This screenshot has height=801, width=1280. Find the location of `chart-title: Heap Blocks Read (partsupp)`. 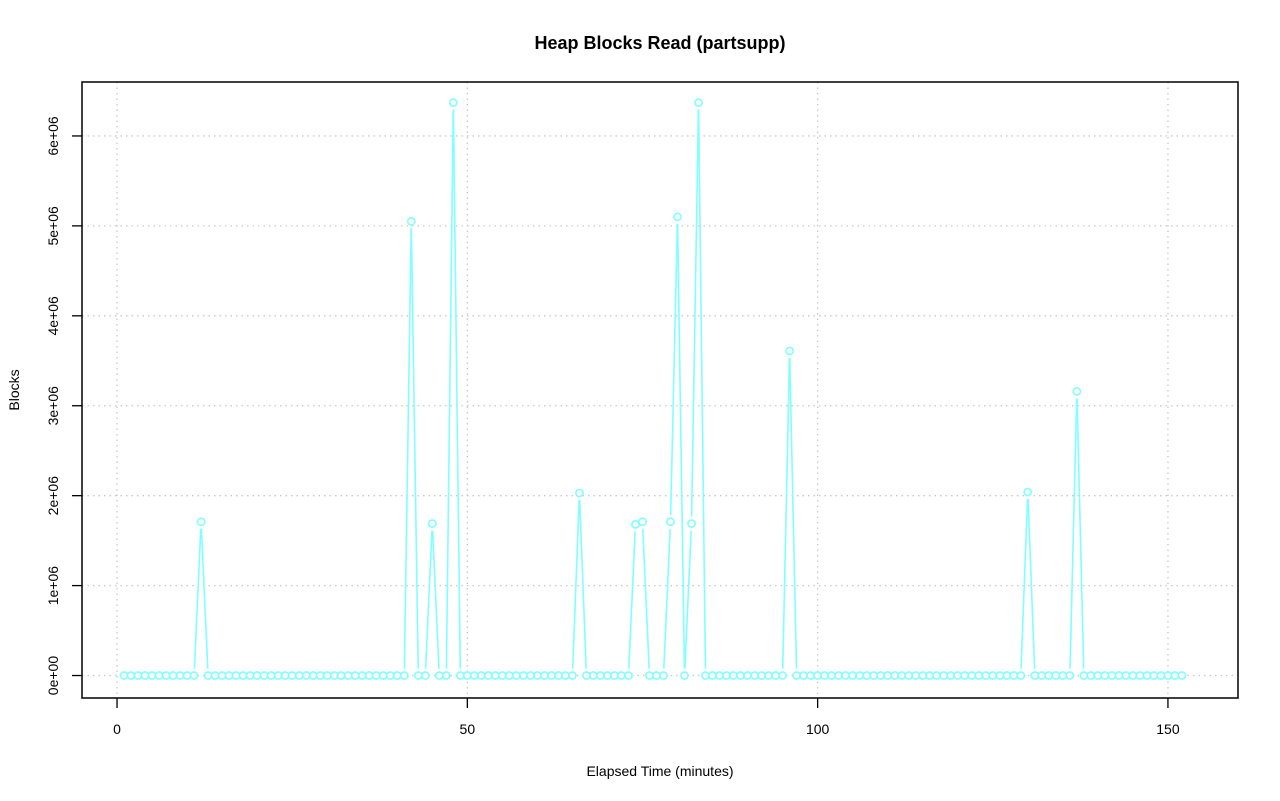

chart-title: Heap Blocks Read (partsupp) is located at coordinates (659, 43).